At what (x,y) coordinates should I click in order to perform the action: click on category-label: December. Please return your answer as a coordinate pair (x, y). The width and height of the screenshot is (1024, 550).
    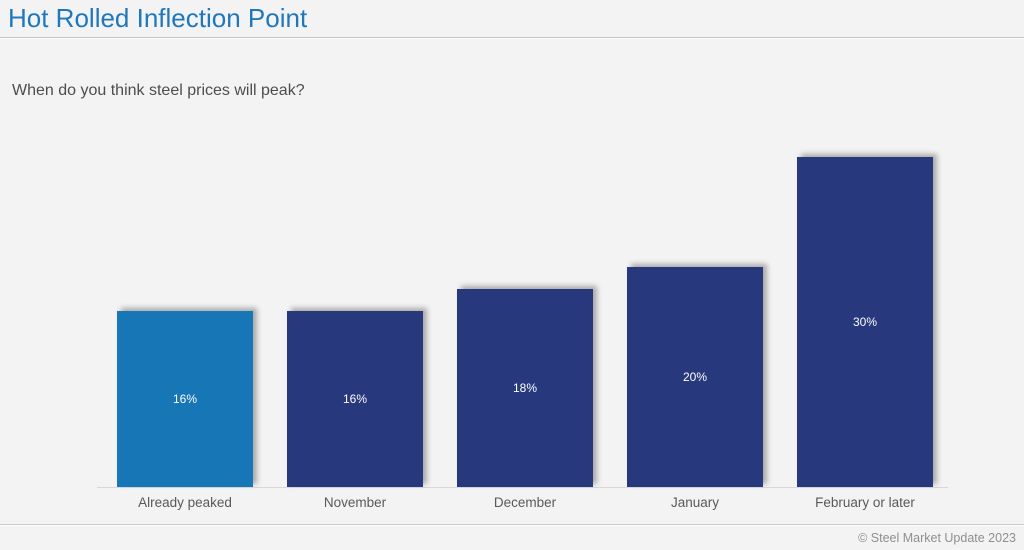
    Looking at the image, I should click on (525, 502).